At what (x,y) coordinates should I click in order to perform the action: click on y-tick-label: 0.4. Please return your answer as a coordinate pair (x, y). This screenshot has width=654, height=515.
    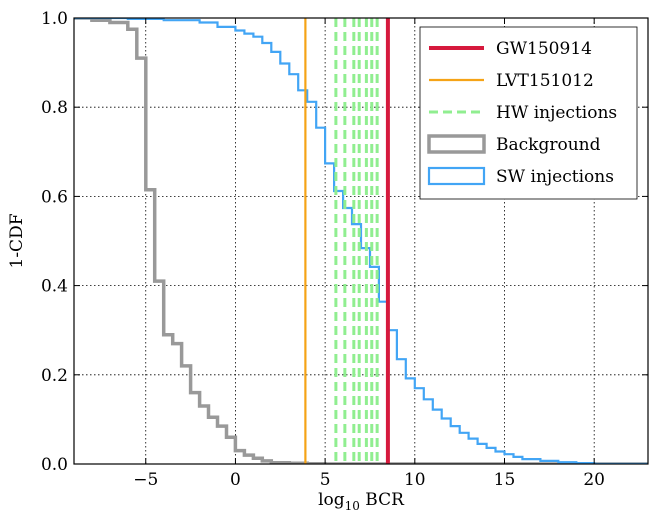
    Looking at the image, I should click on (54, 287).